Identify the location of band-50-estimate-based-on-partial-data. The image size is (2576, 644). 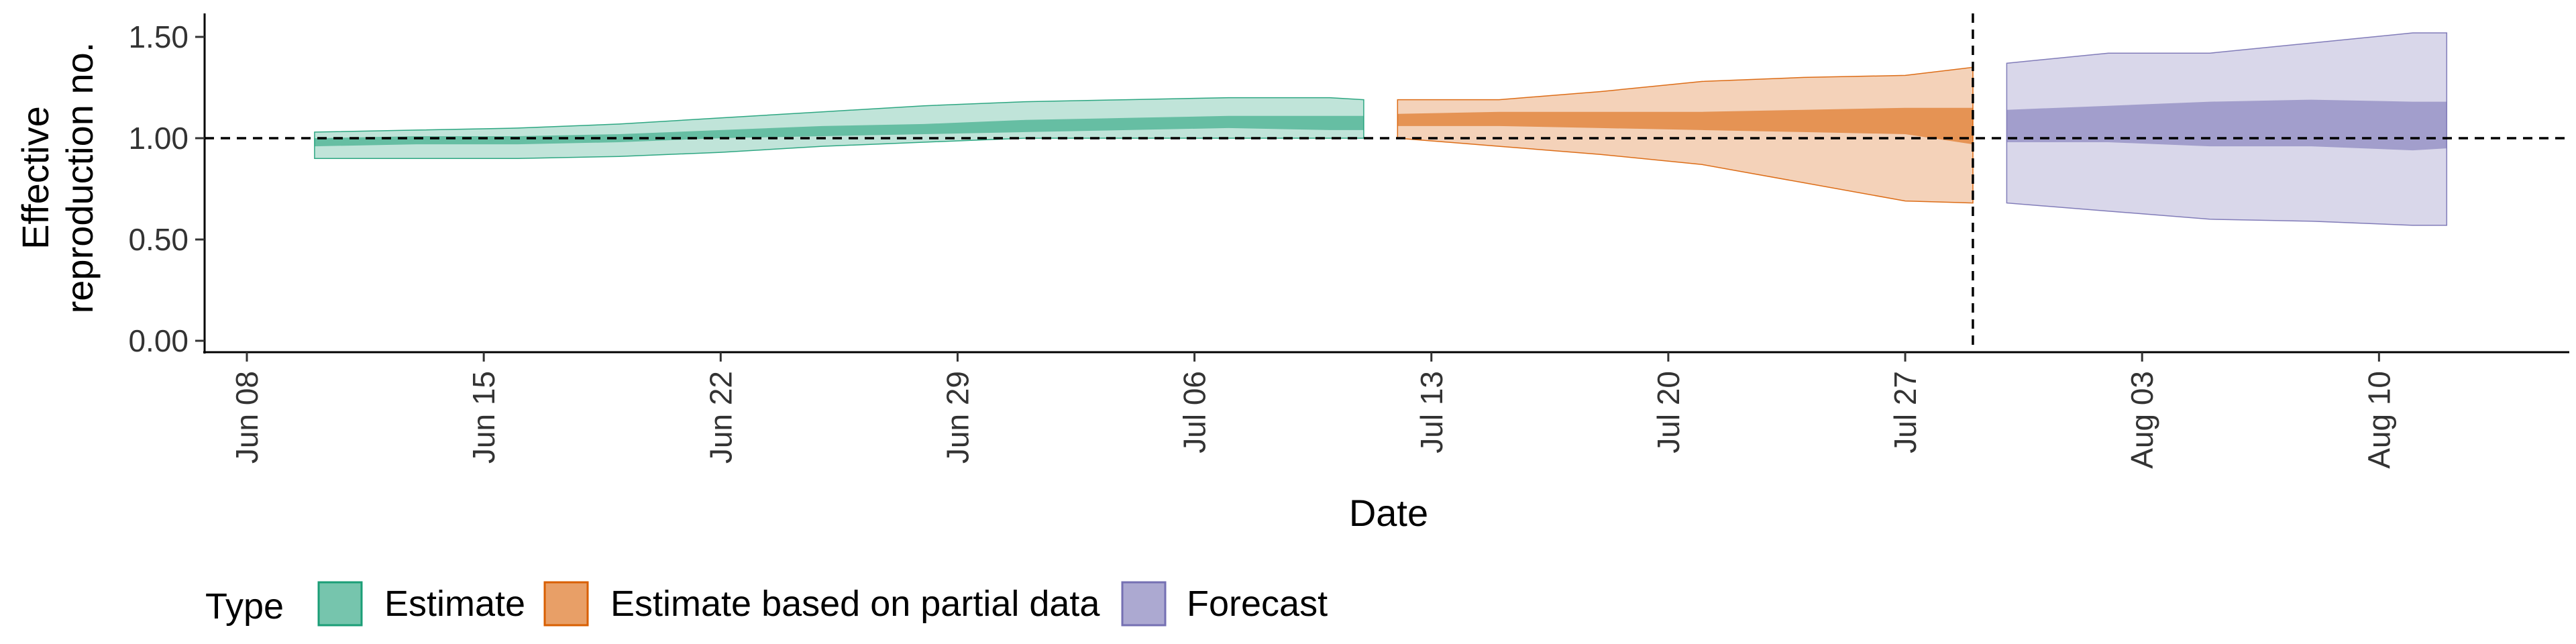
(1685, 126).